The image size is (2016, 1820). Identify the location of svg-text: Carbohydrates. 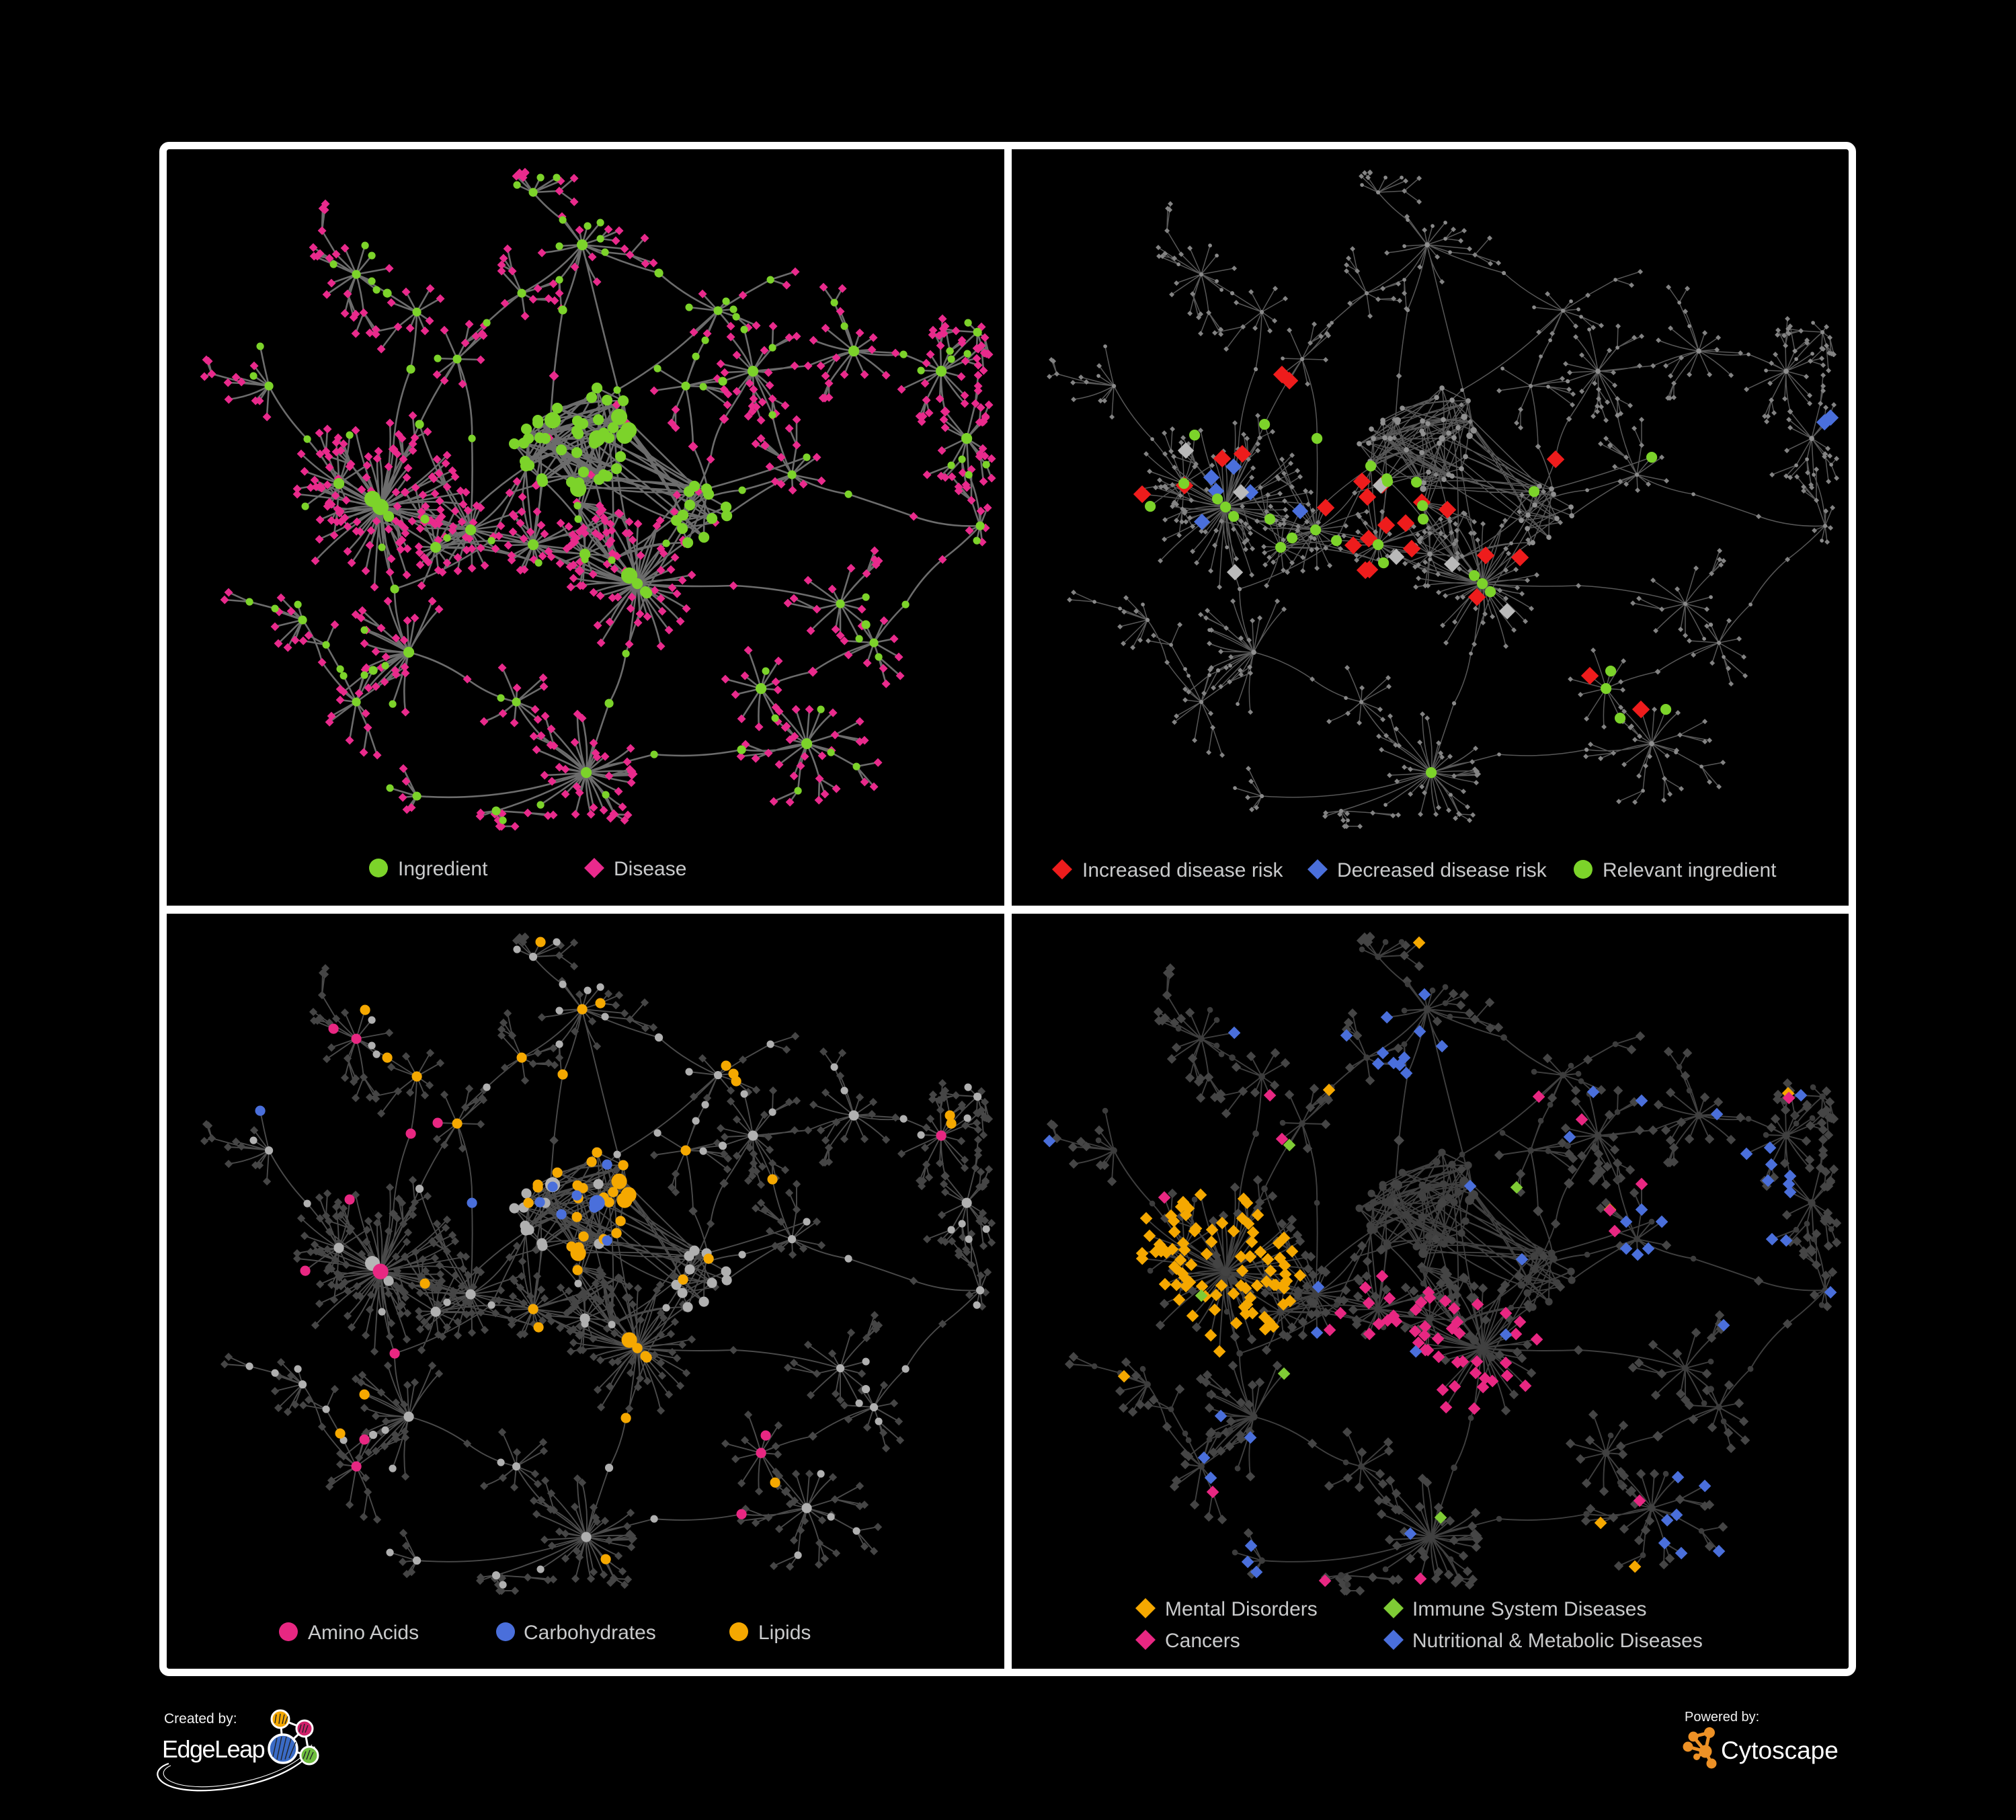
(590, 1633).